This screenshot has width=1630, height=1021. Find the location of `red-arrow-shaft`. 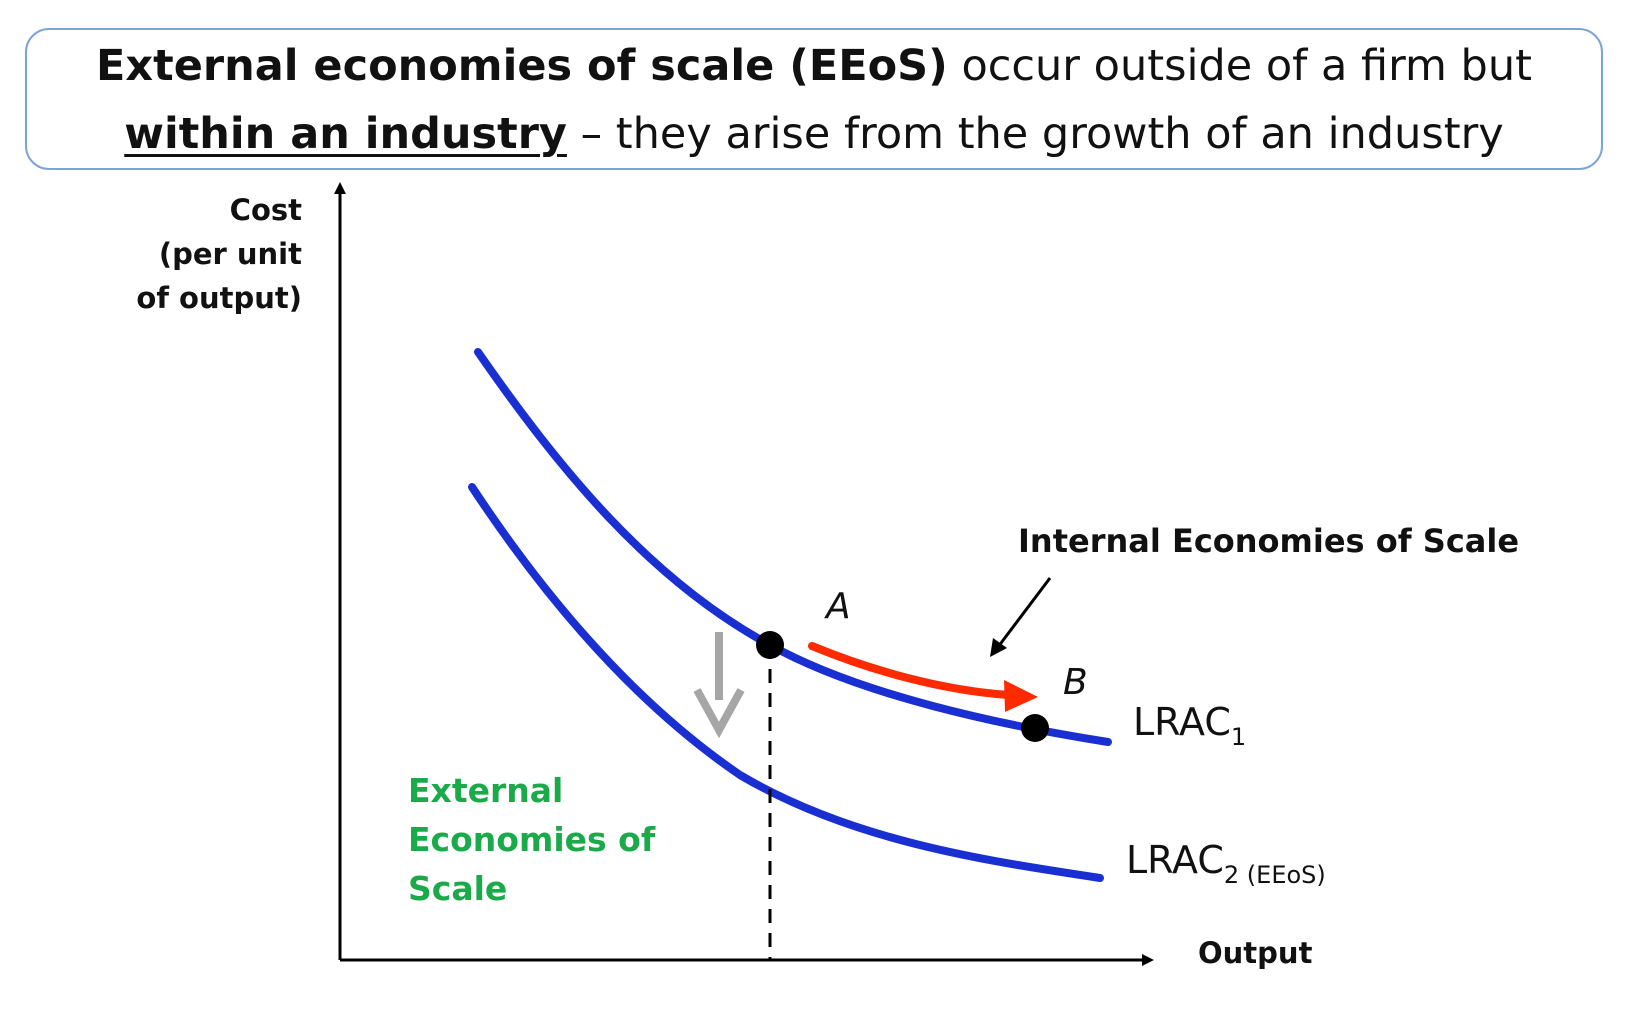

red-arrow-shaft is located at coordinates (910, 670).